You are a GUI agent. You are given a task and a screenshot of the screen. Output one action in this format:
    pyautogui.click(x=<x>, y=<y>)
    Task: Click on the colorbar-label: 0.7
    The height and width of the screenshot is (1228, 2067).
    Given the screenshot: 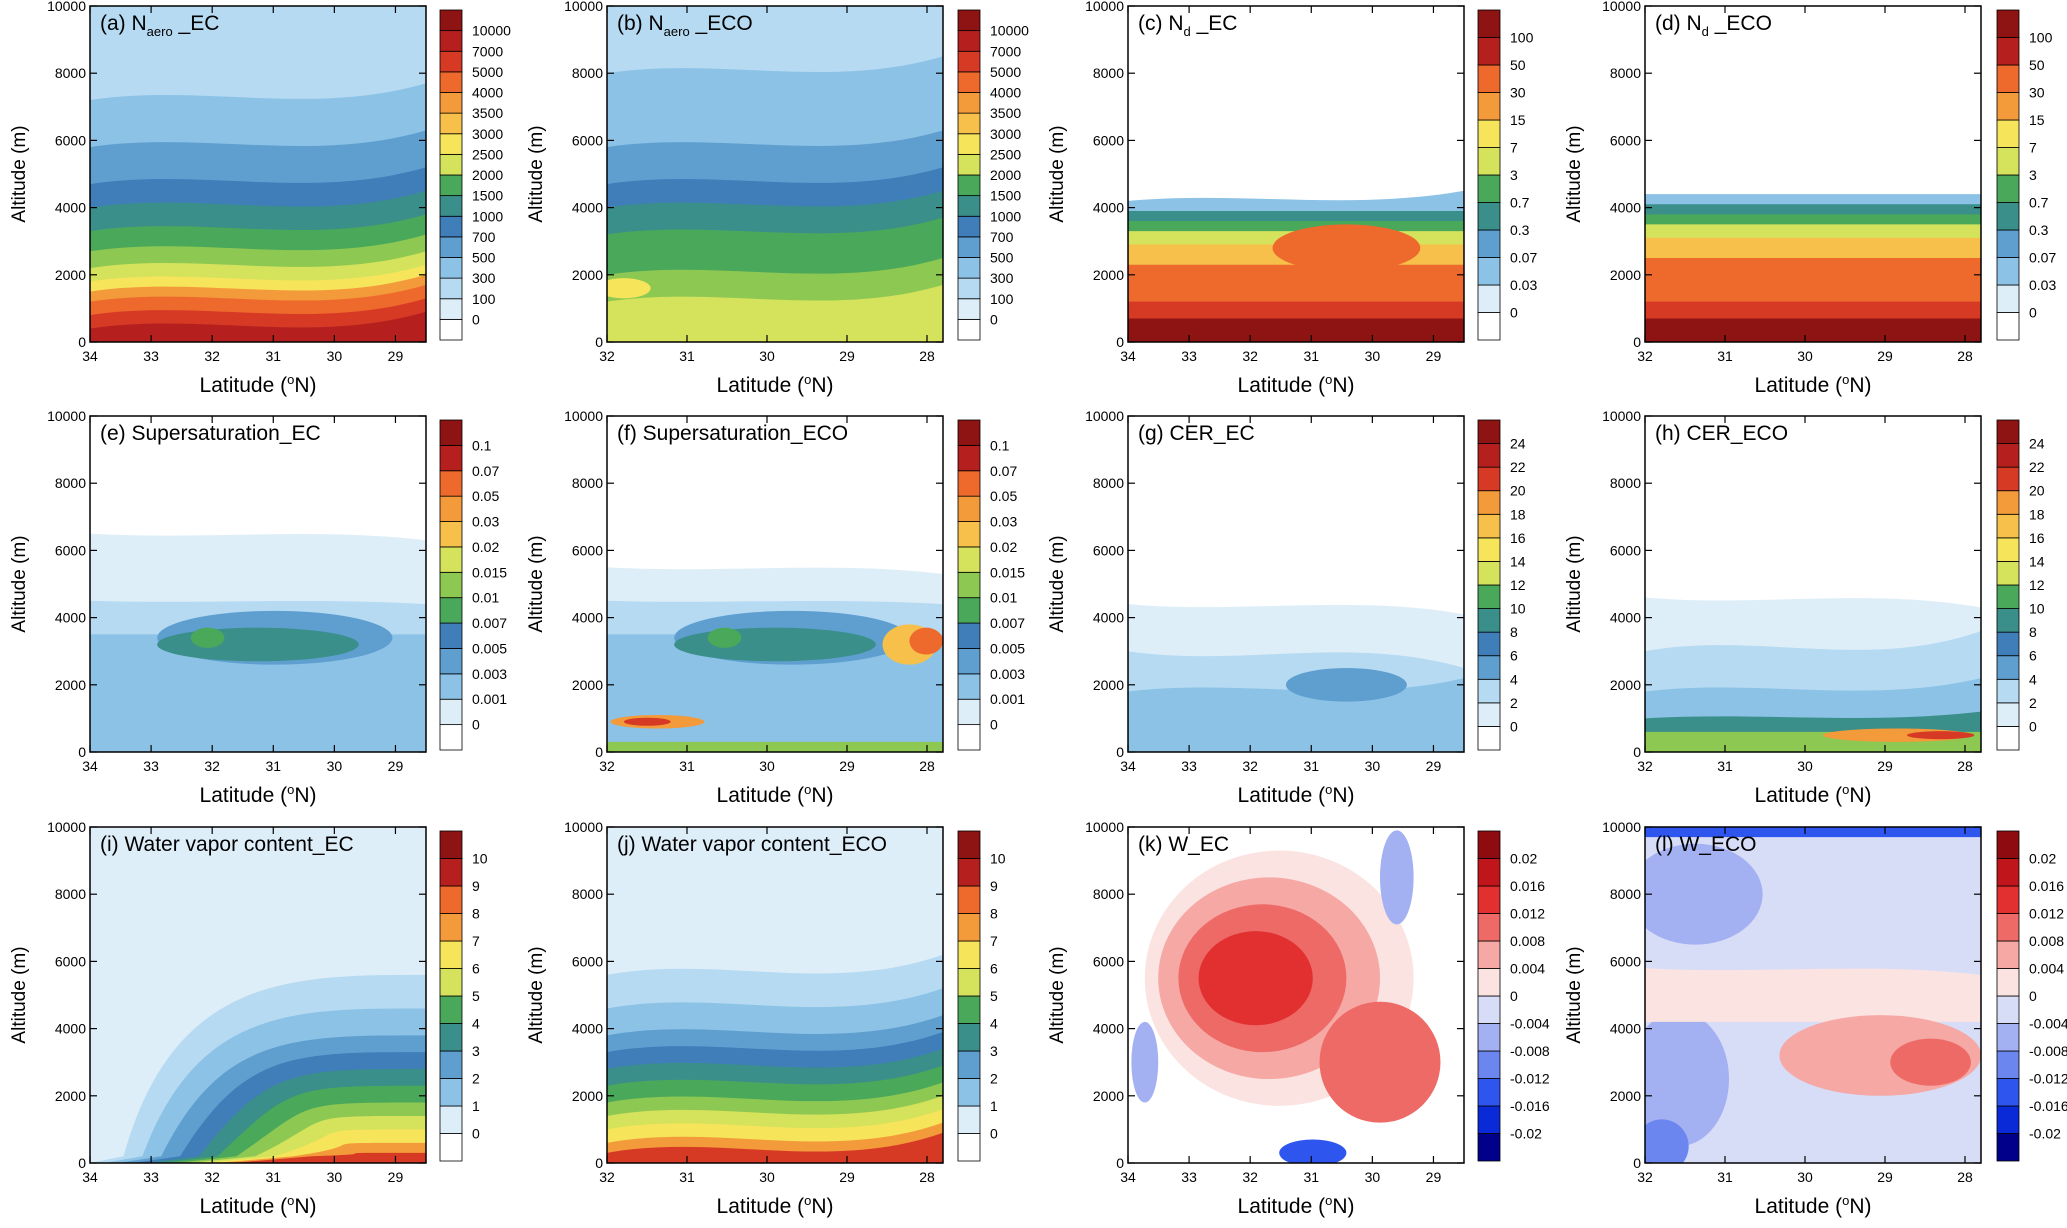 What is the action you would take?
    pyautogui.click(x=2039, y=203)
    